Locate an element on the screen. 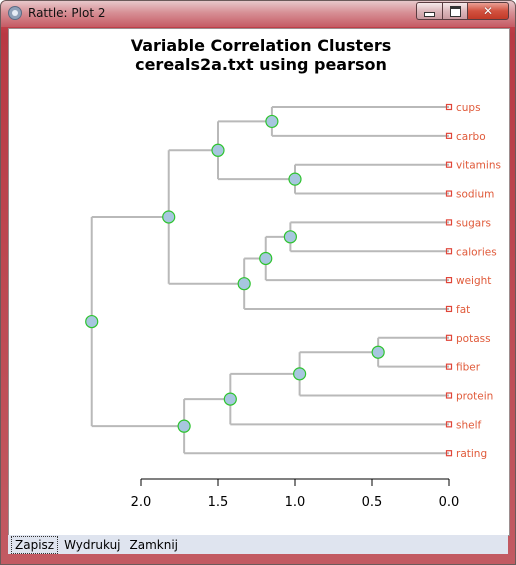 This screenshot has height=565, width=516. leaf-label: shelf is located at coordinates (469, 425).